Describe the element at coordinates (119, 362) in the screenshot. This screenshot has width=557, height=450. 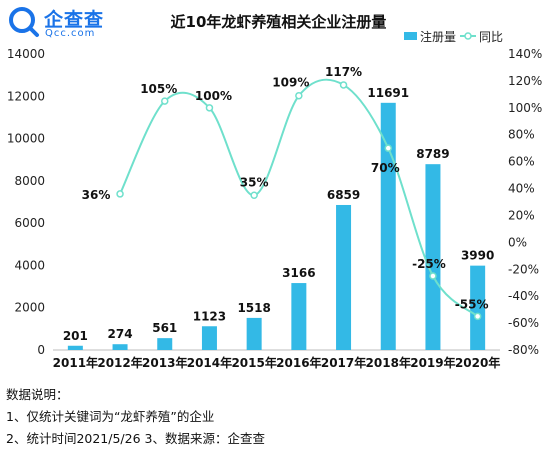
I see `x-tick-label: 2012年` at that location.